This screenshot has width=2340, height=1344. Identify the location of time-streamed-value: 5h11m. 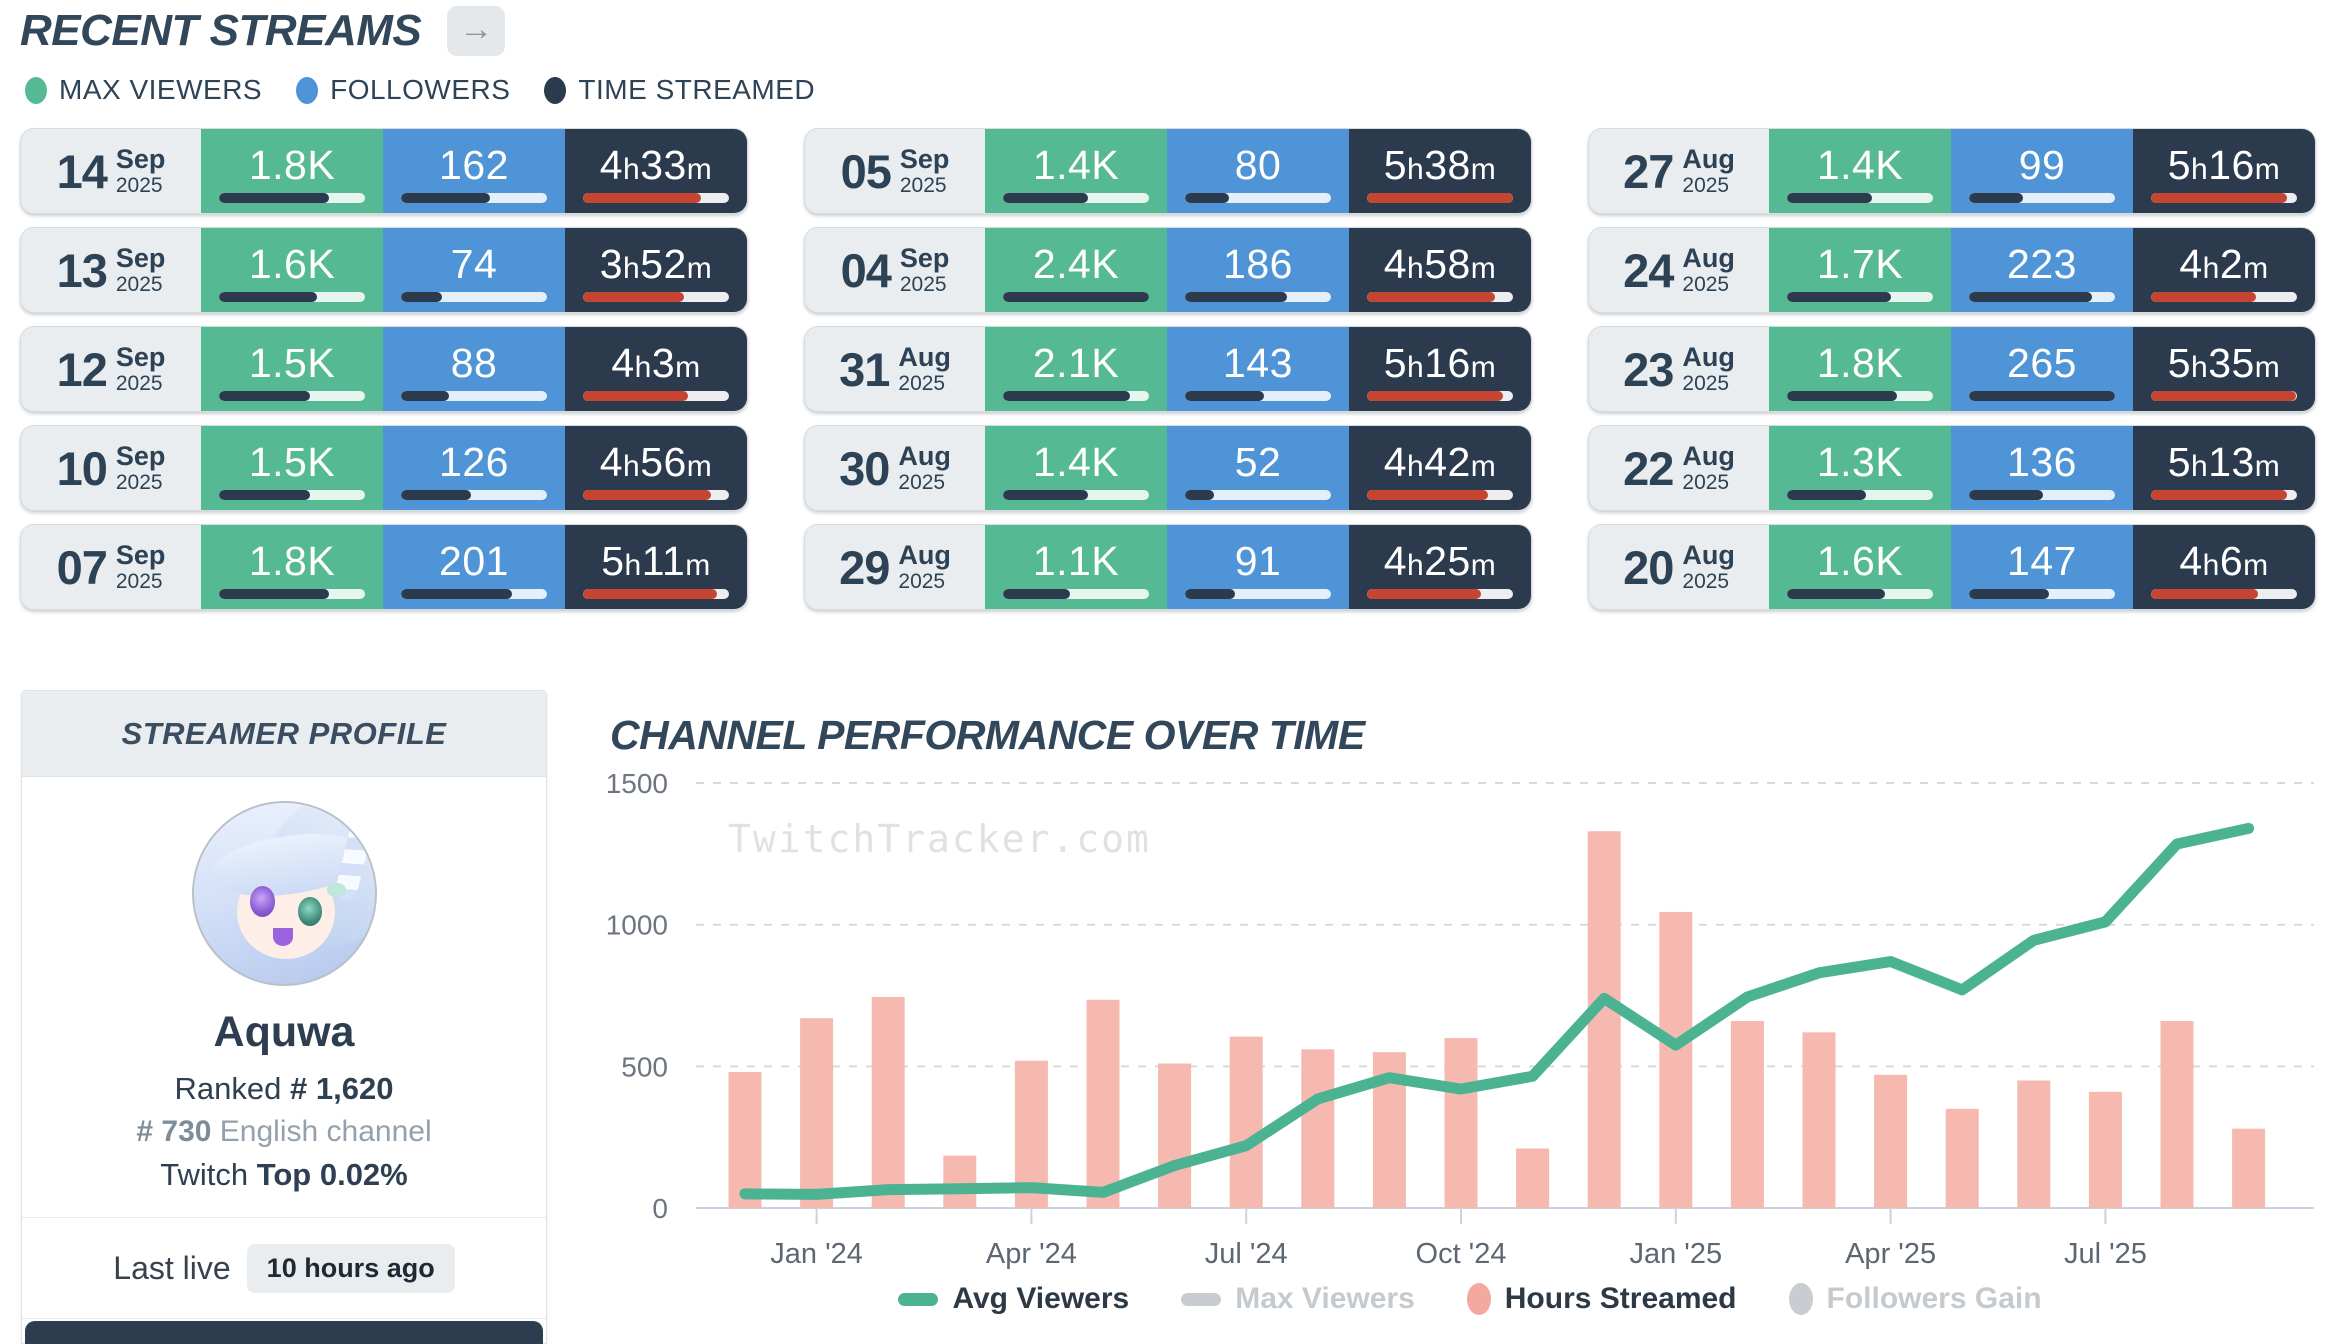
(656, 560).